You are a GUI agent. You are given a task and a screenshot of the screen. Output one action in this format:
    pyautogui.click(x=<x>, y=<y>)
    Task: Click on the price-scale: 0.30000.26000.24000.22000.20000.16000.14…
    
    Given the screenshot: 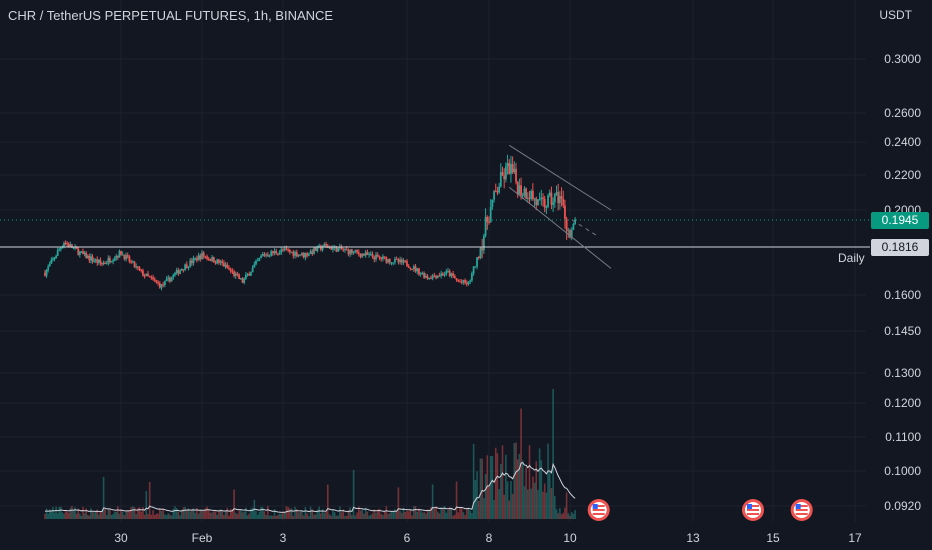 What is the action you would take?
    pyautogui.click(x=902, y=282)
    